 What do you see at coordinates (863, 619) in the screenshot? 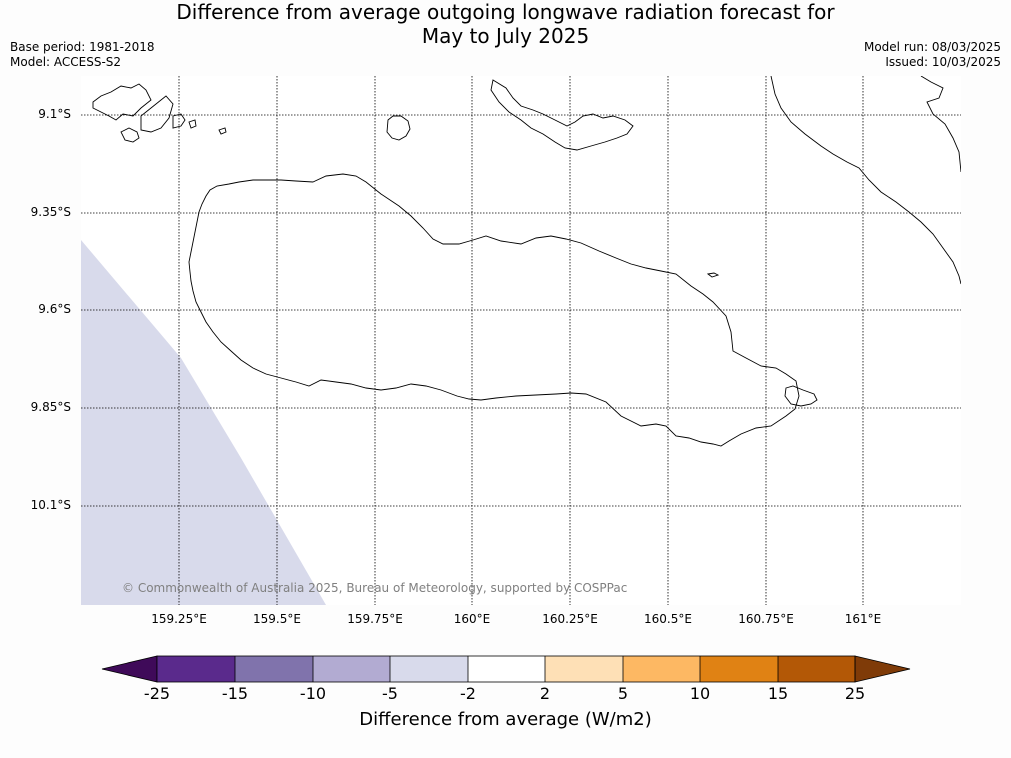
I see `lon-label-8: 161°E` at bounding box center [863, 619].